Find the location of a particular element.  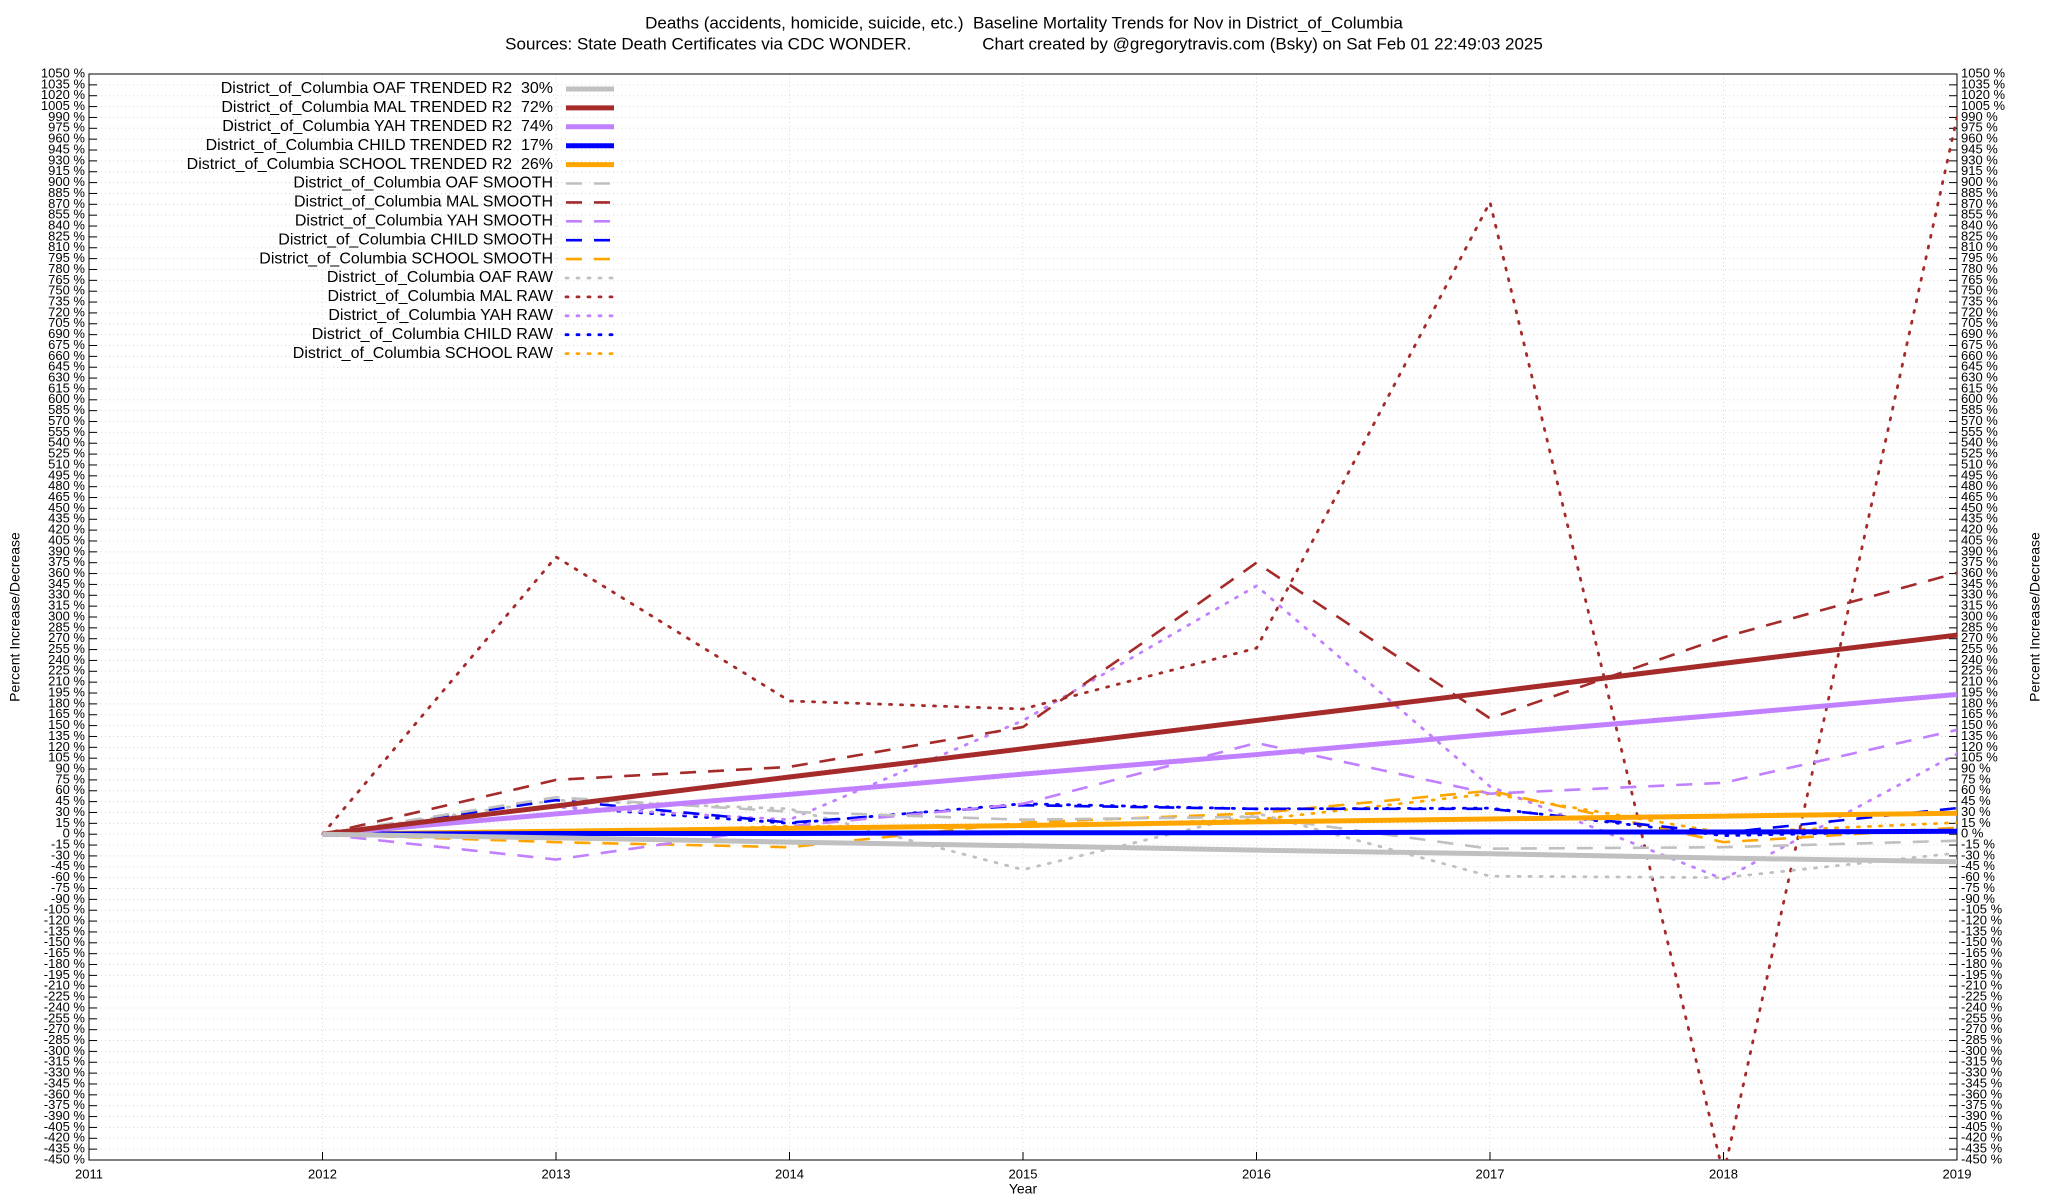

x-tick-label: 2014 is located at coordinates (789, 1173).